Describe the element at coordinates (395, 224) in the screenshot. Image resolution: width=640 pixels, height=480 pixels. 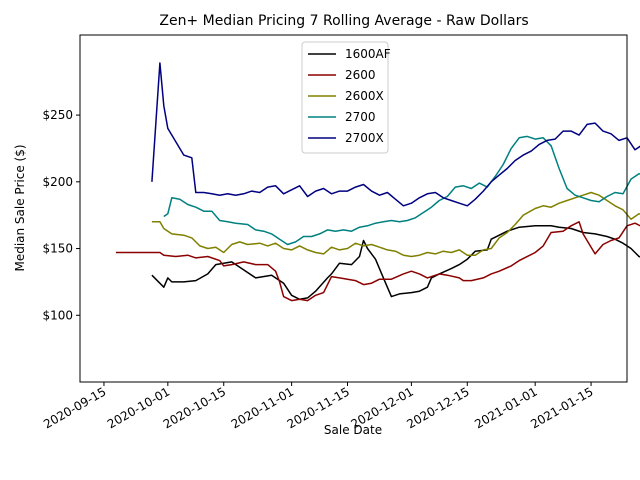
I see `series-line-2600x` at that location.